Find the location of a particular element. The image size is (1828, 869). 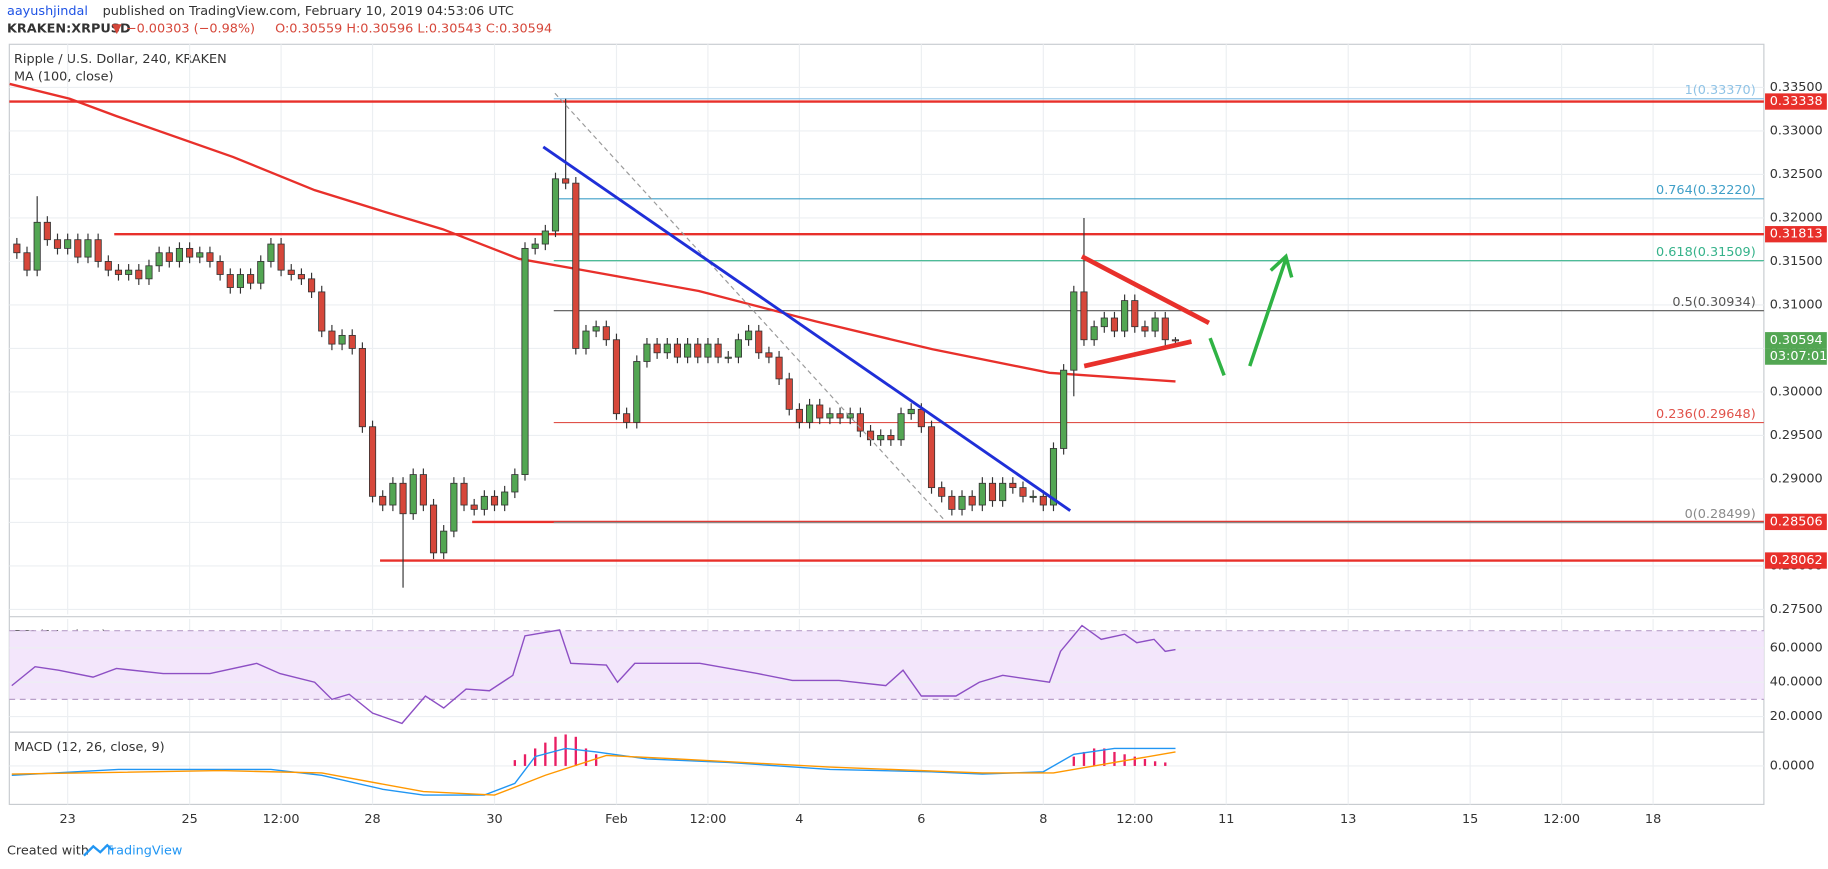

fib-label: 0.5(0.30934) is located at coordinates (1713, 302).